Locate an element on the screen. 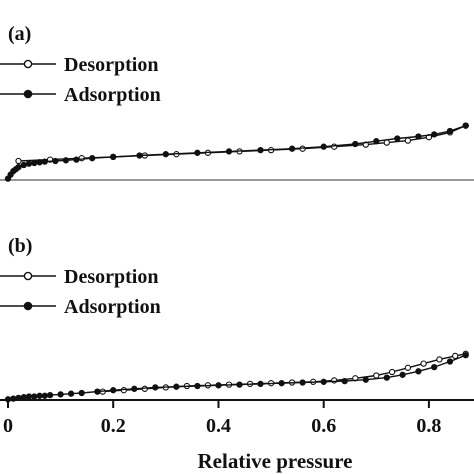  x-tick-label: 0.8 is located at coordinates (428, 426).